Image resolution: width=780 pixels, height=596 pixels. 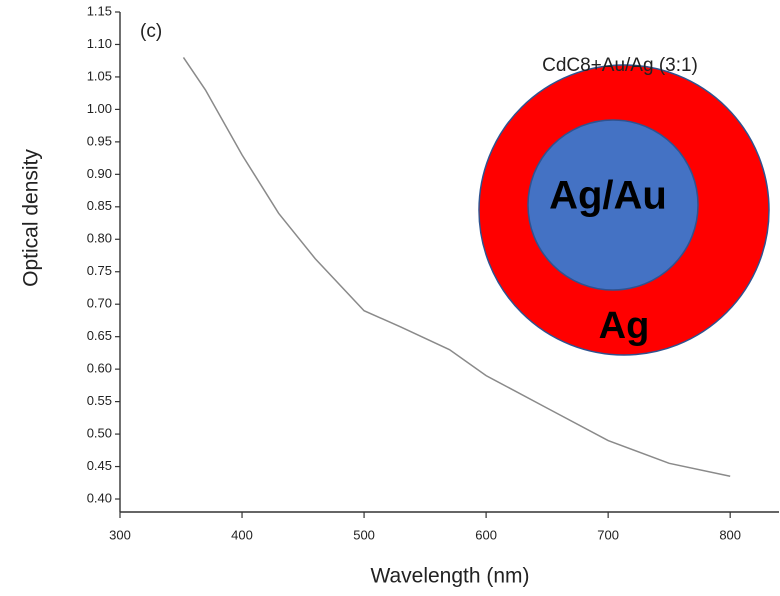 What do you see at coordinates (242, 534) in the screenshot?
I see `x-tick-label: 400` at bounding box center [242, 534].